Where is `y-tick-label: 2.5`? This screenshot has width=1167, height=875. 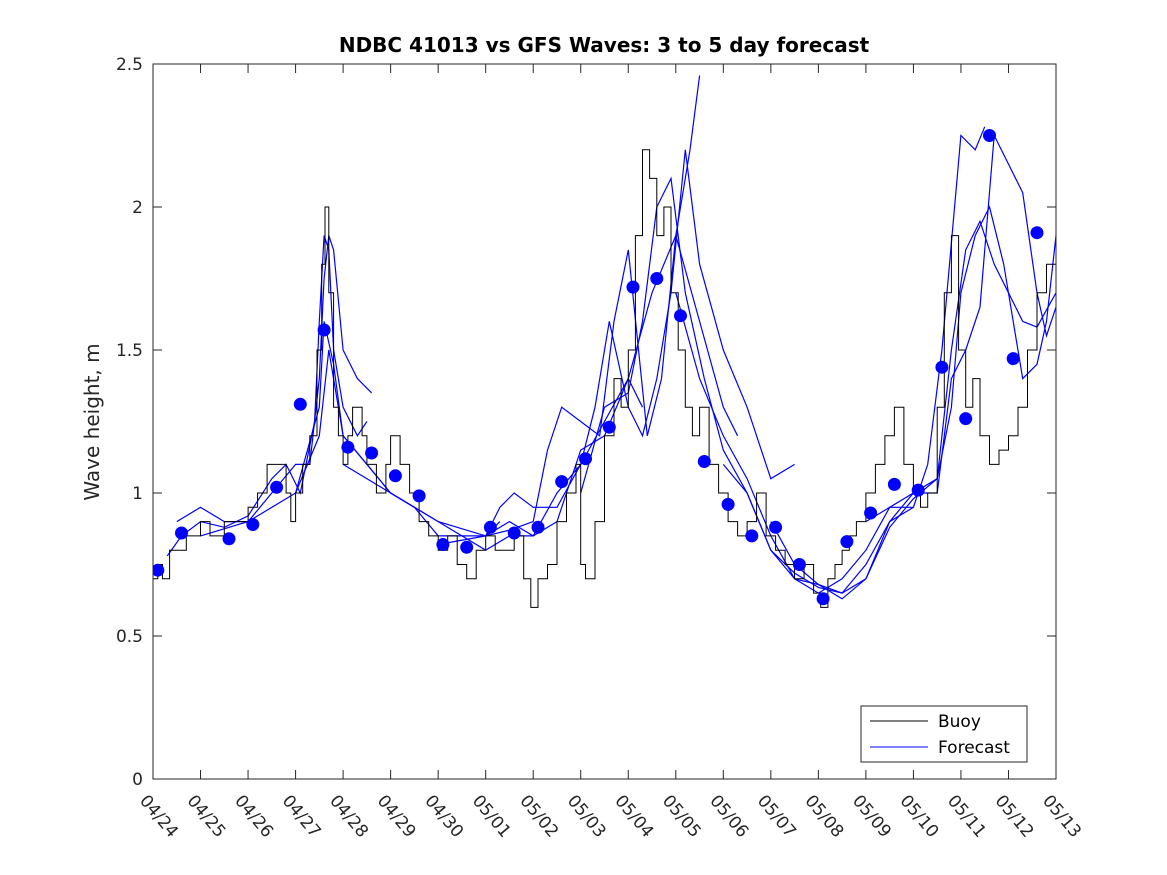
y-tick-label: 2.5 is located at coordinates (129, 65).